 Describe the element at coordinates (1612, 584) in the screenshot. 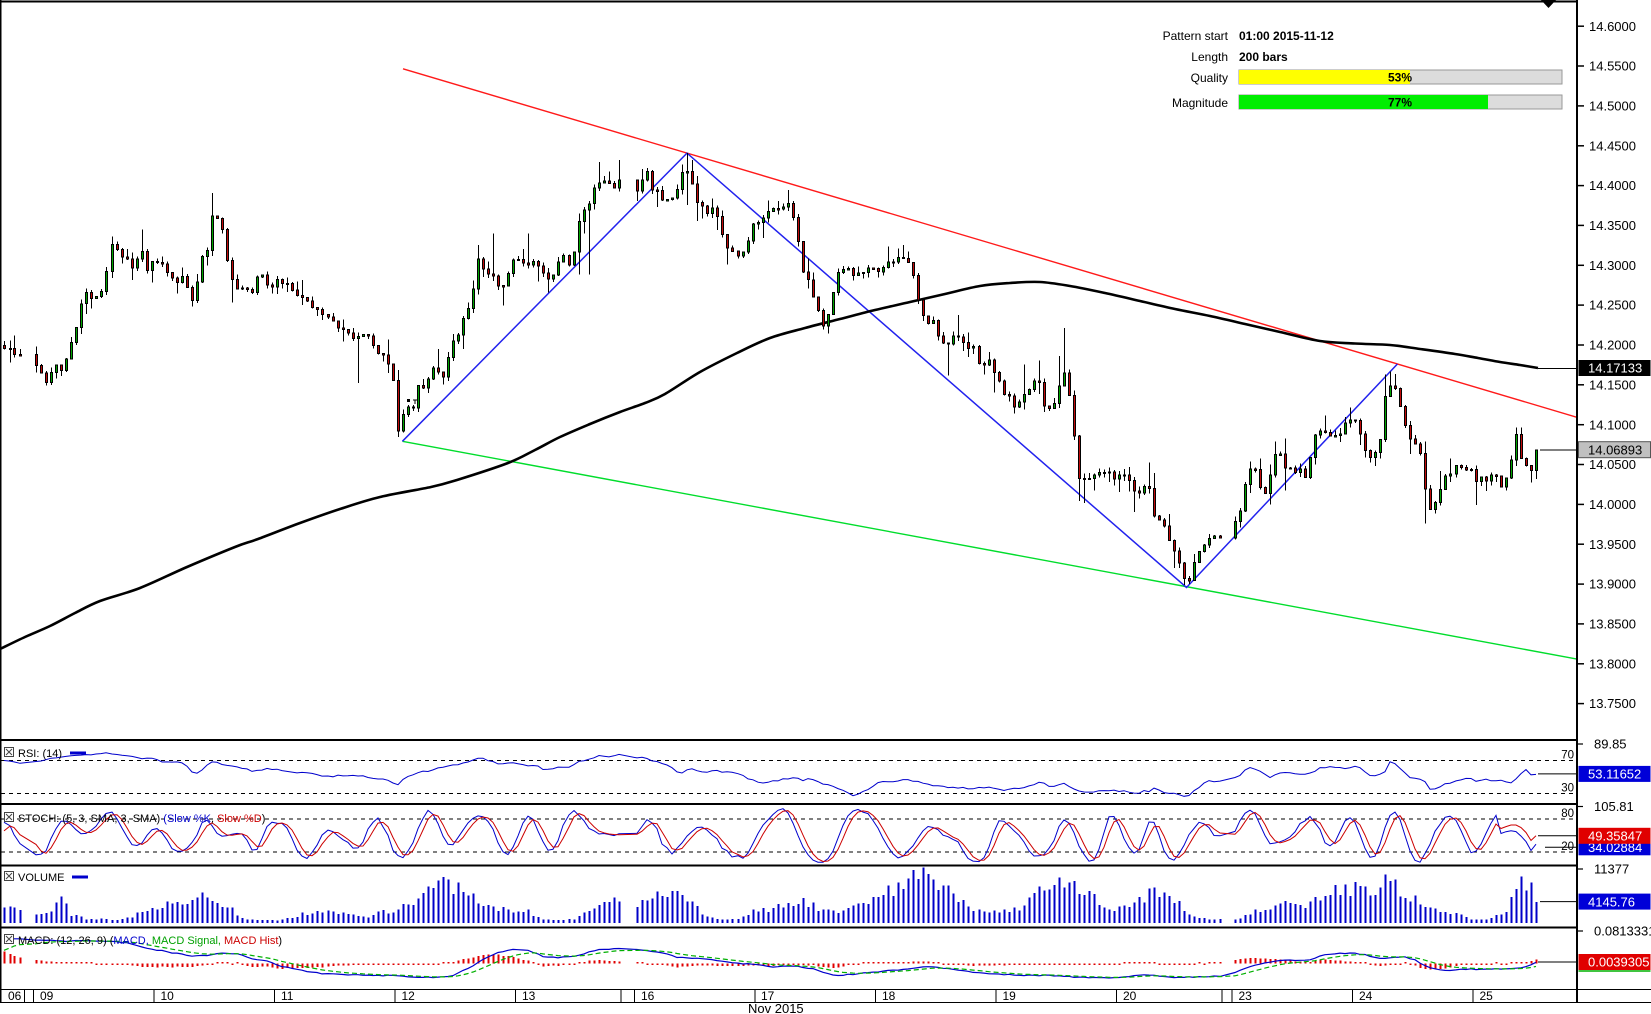

I see `svg-text: 13.9000` at that location.